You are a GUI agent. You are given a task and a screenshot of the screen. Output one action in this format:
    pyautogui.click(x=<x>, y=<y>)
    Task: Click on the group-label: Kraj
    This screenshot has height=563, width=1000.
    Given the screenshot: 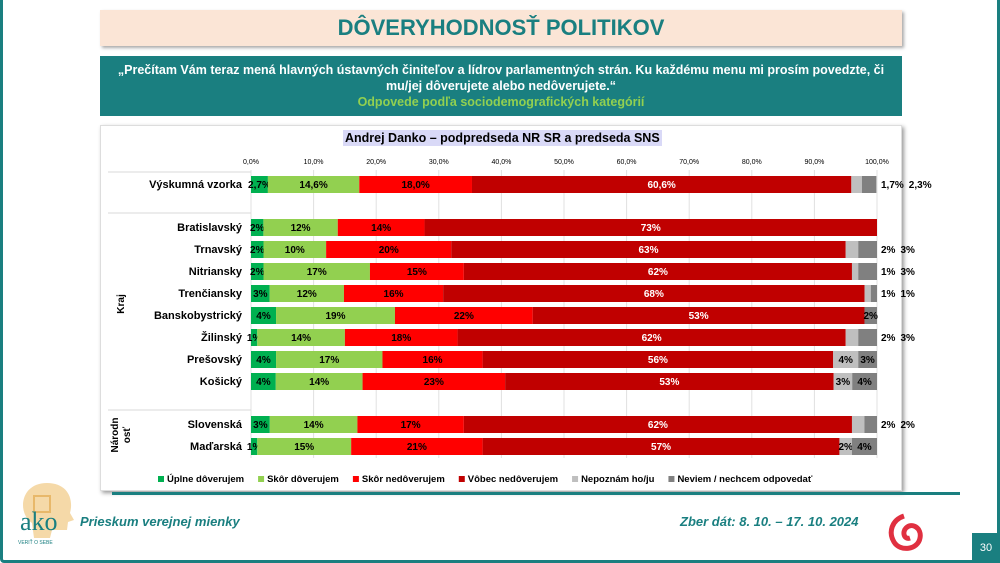 What is the action you would take?
    pyautogui.click(x=121, y=304)
    